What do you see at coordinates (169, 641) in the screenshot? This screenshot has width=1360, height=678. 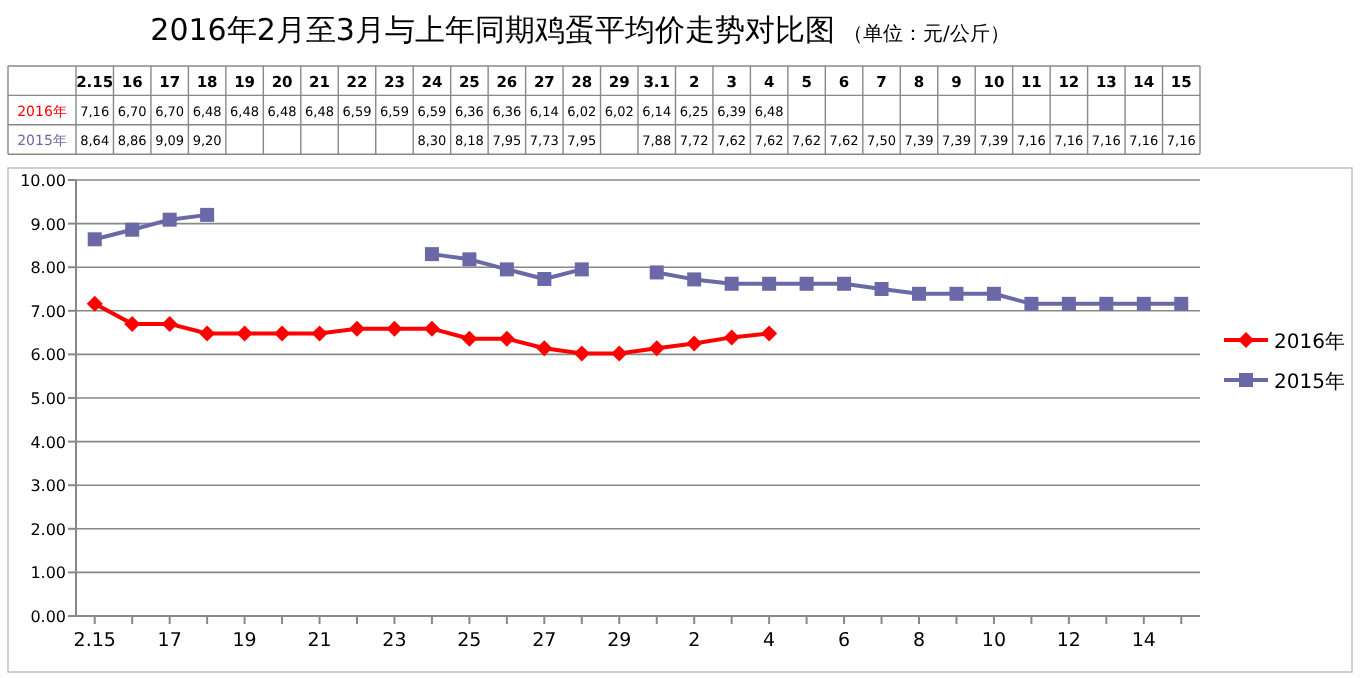 I see `category-label: 17` at bounding box center [169, 641].